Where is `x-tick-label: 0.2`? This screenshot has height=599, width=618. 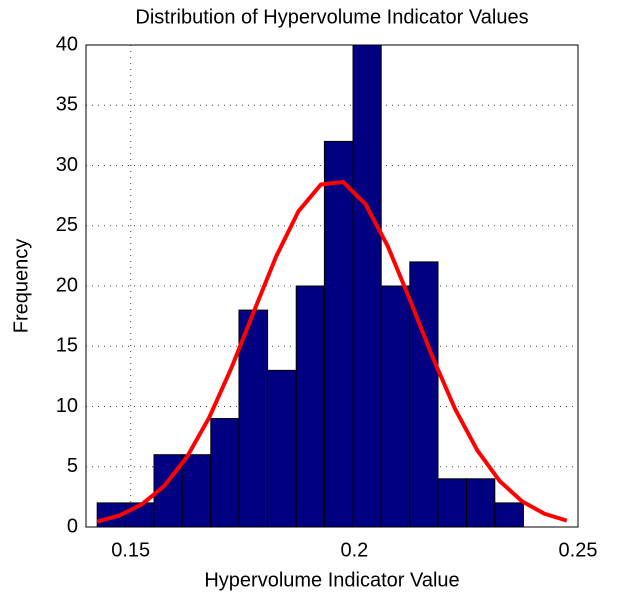 x-tick-label: 0.2 is located at coordinates (354, 550).